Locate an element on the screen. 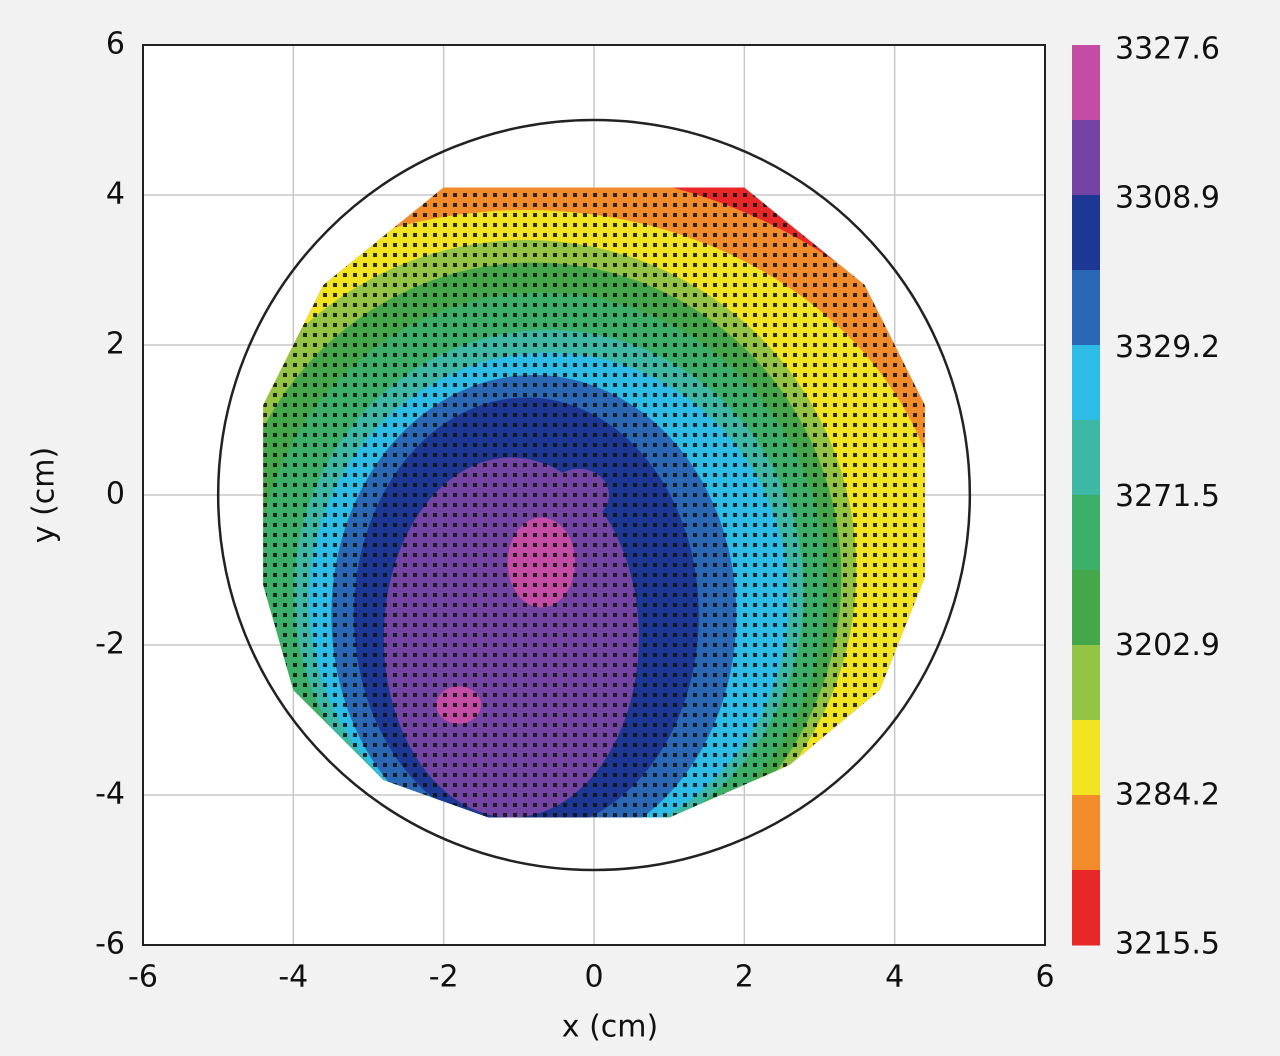 This screenshot has width=1280, height=1056. colorbar-tick-label: 3329.2 is located at coordinates (1167, 347).